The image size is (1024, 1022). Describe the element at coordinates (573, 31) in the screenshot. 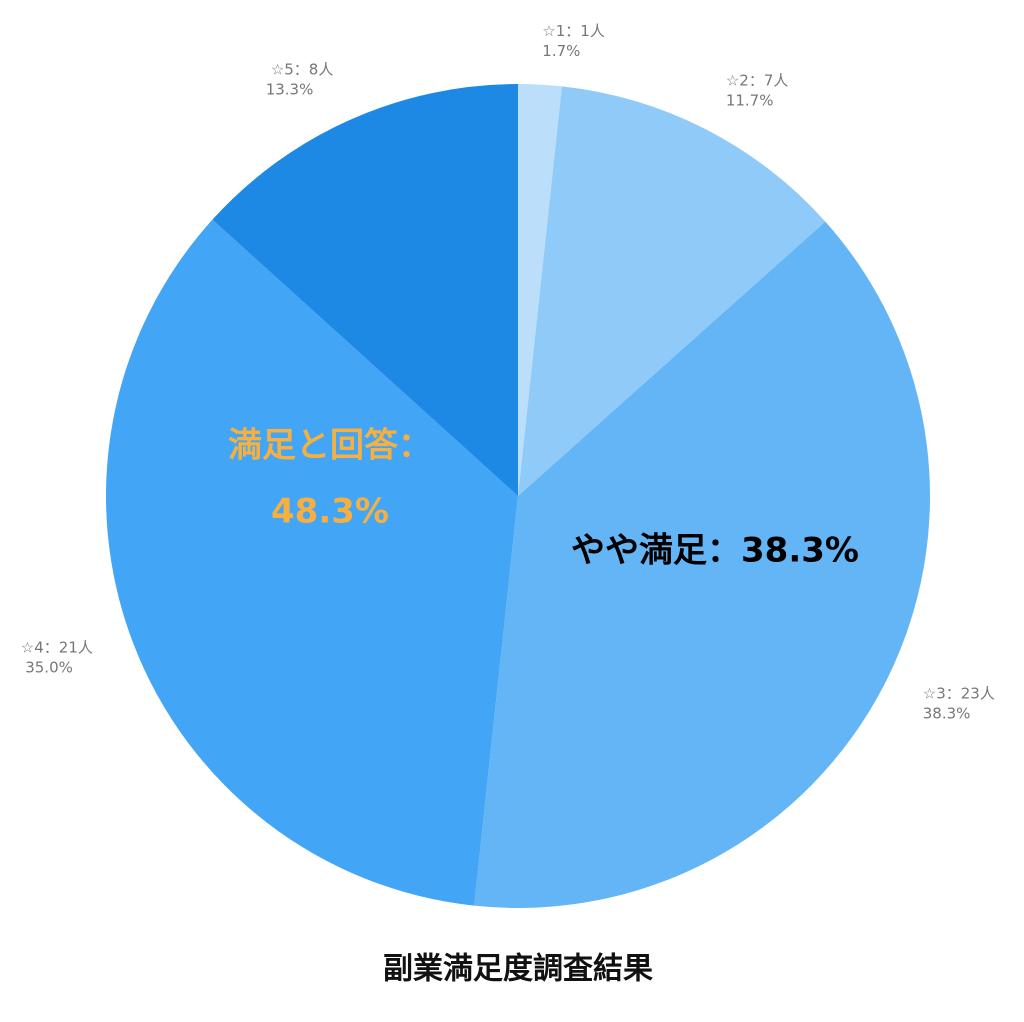

I see `slice-label: ☆1：1人` at that location.